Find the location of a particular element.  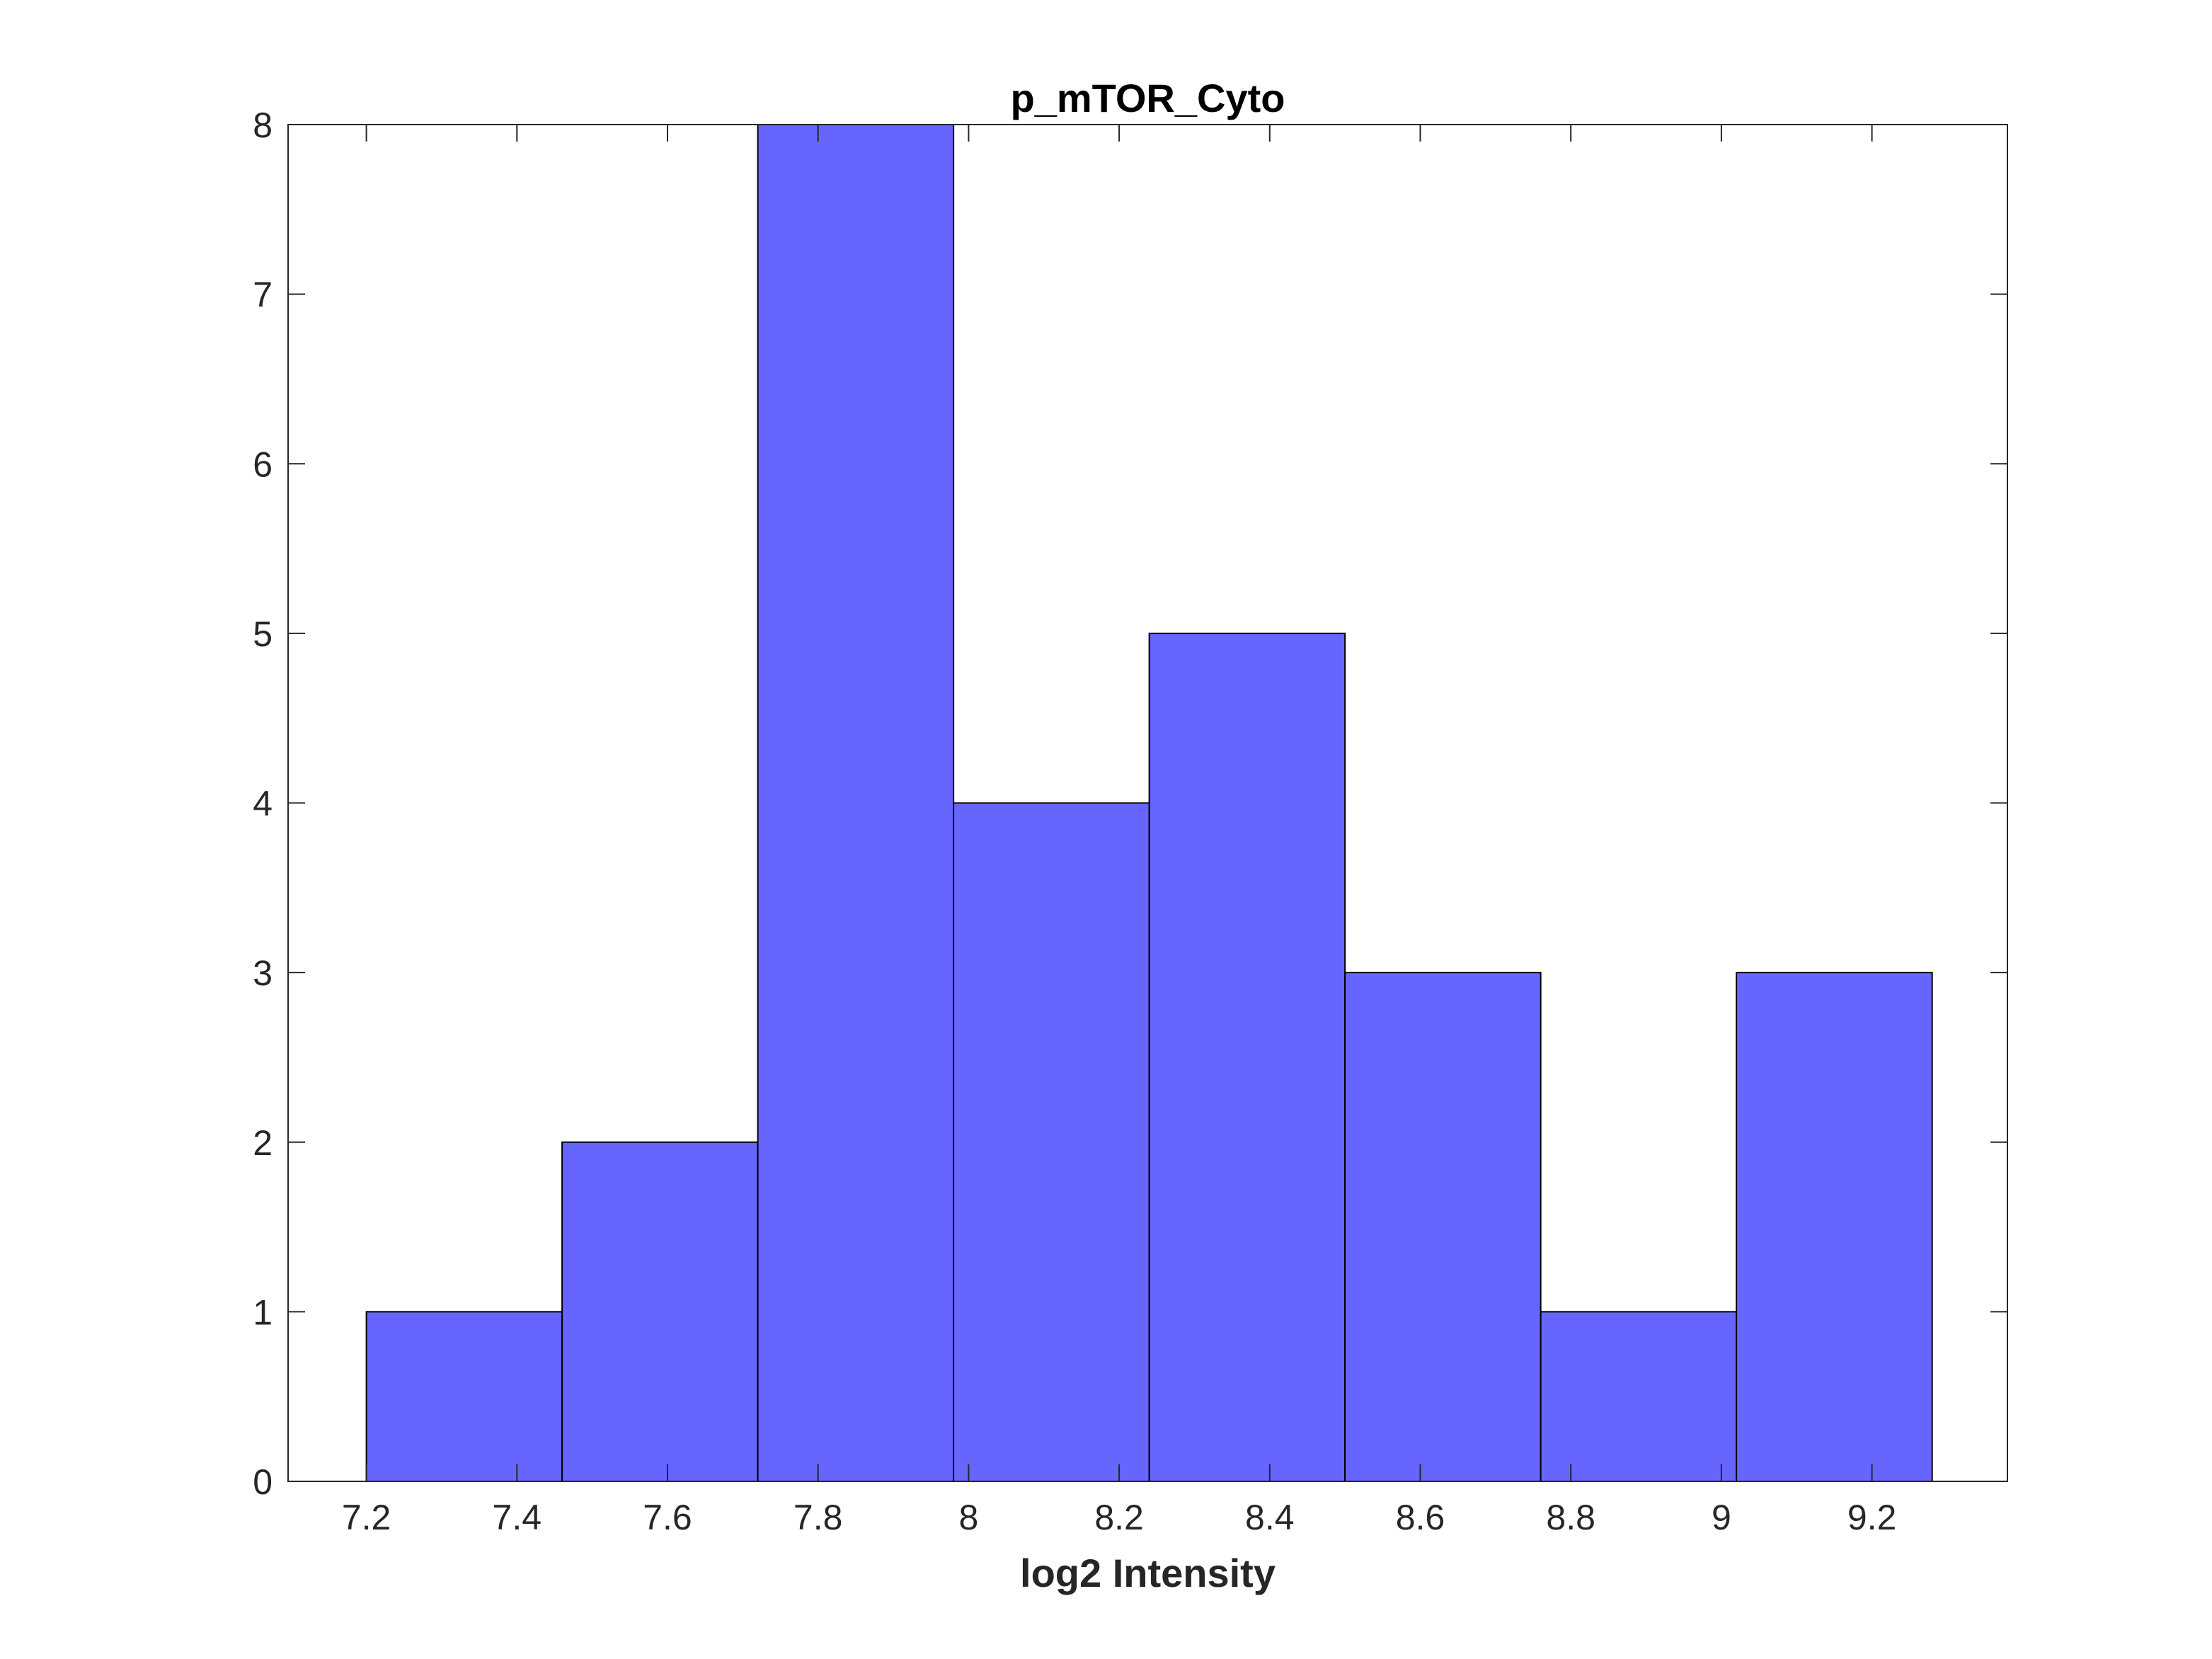

tick-label: 7.6 is located at coordinates (667, 1517).